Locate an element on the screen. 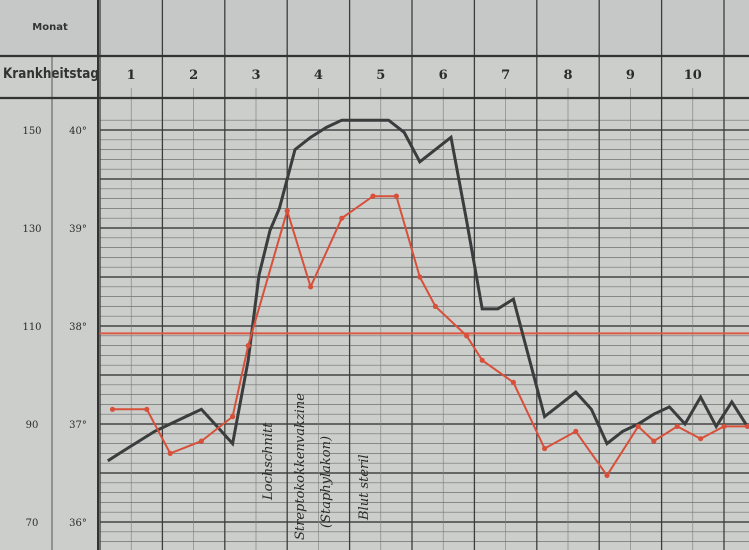  day-label: 8 is located at coordinates (567, 75).